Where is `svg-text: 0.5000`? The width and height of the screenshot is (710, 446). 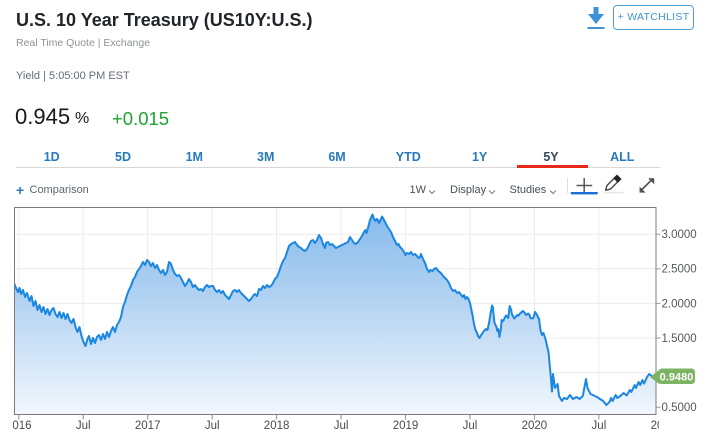
svg-text: 0.5000 is located at coordinates (679, 408).